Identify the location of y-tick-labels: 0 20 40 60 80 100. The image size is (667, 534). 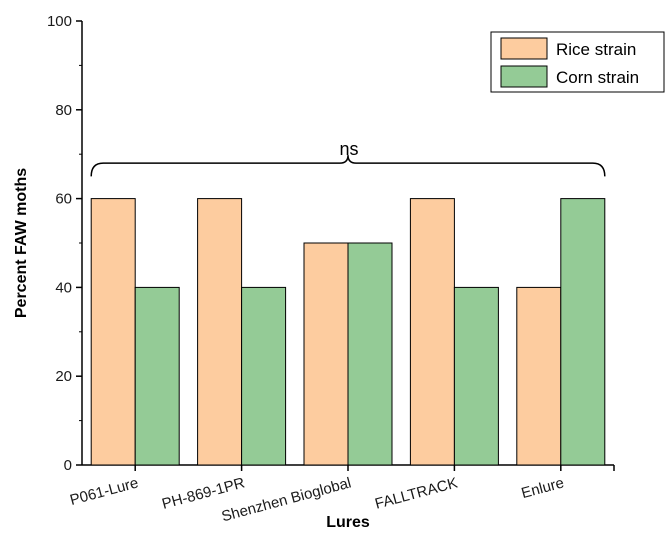
(59, 243).